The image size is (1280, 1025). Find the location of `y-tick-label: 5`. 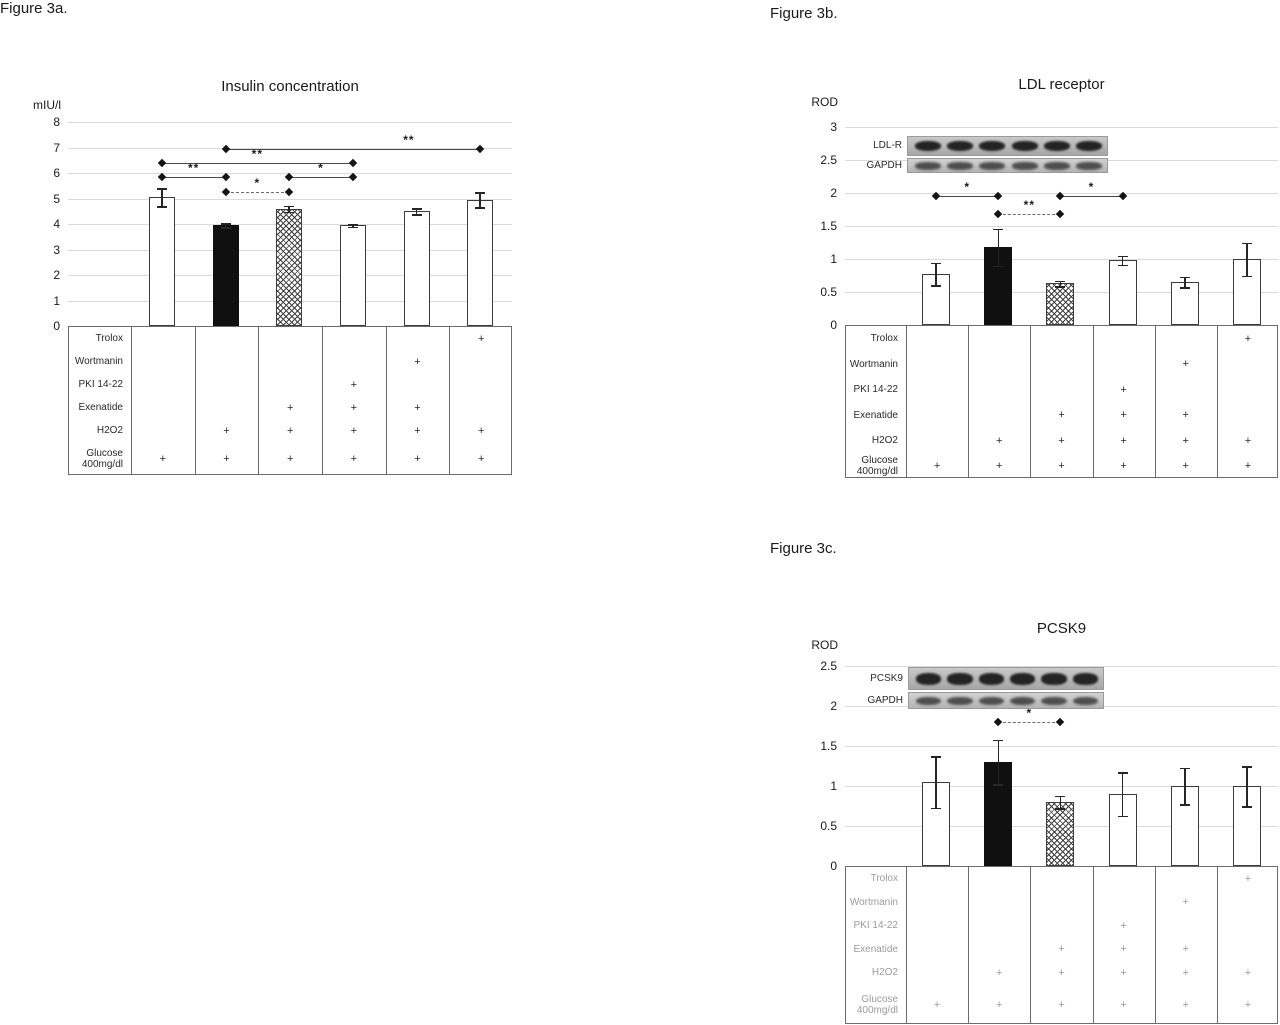

y-tick-label: 5 is located at coordinates (56, 198).